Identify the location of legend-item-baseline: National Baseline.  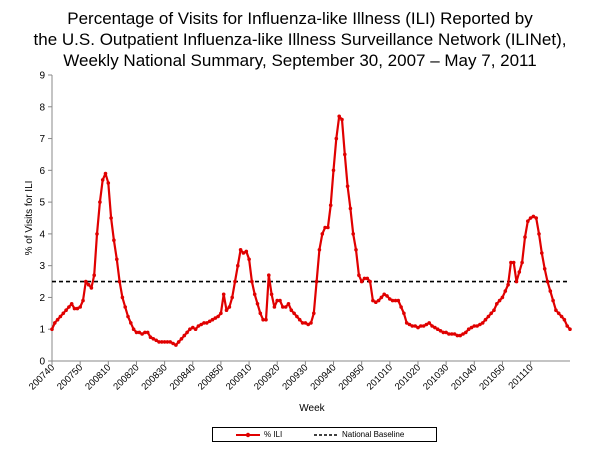
(358, 434).